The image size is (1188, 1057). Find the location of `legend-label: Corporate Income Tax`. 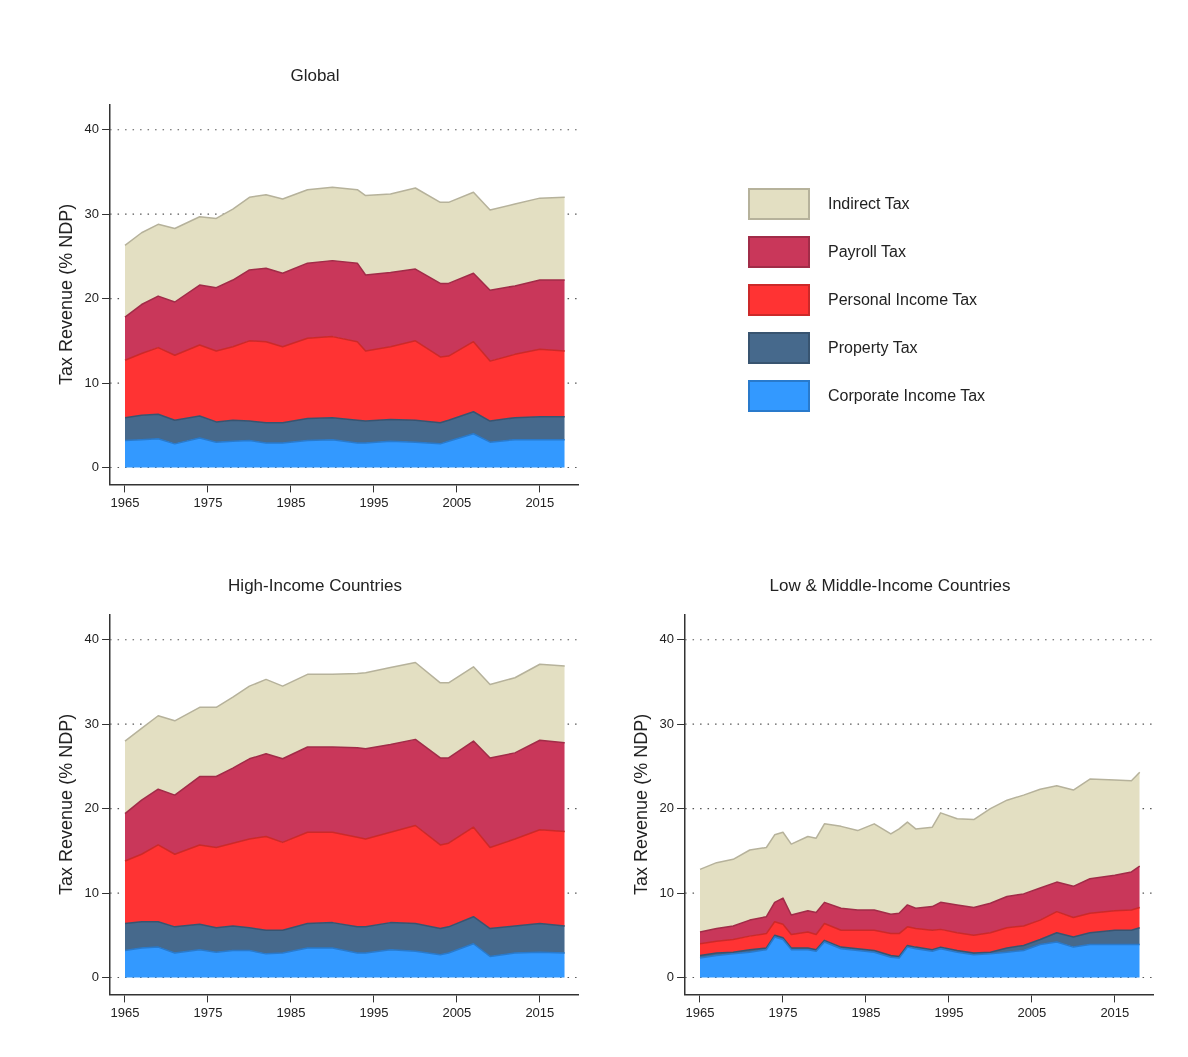

legend-label: Corporate Income Tax is located at coordinates (907, 396).